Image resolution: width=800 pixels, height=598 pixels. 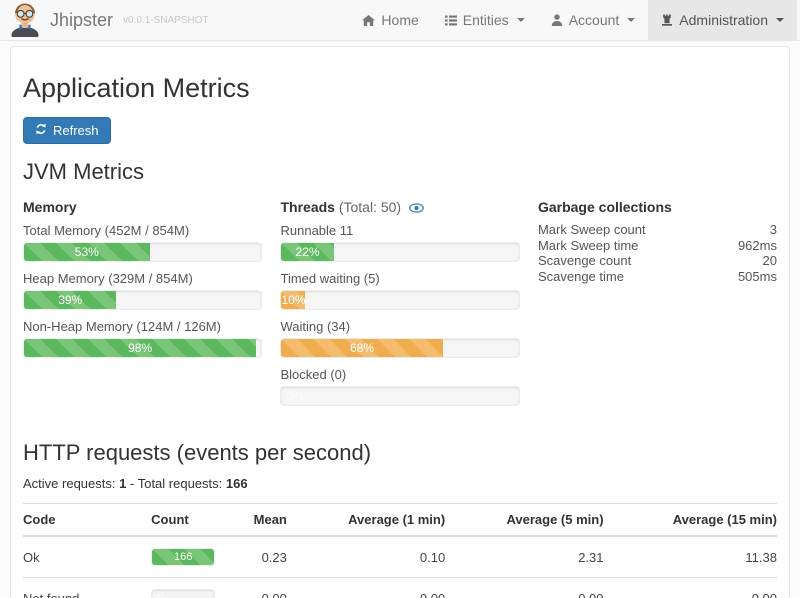 I want to click on waiting-progressbar: 68%, so click(x=400, y=348).